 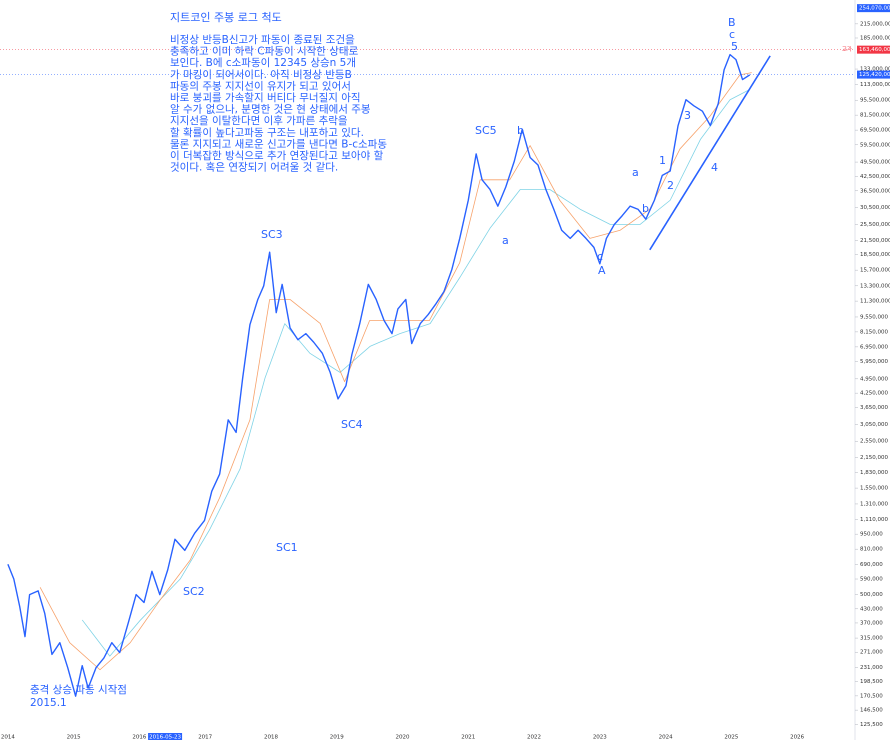 What do you see at coordinates (352, 424) in the screenshot?
I see `wave-label: SC4` at bounding box center [352, 424].